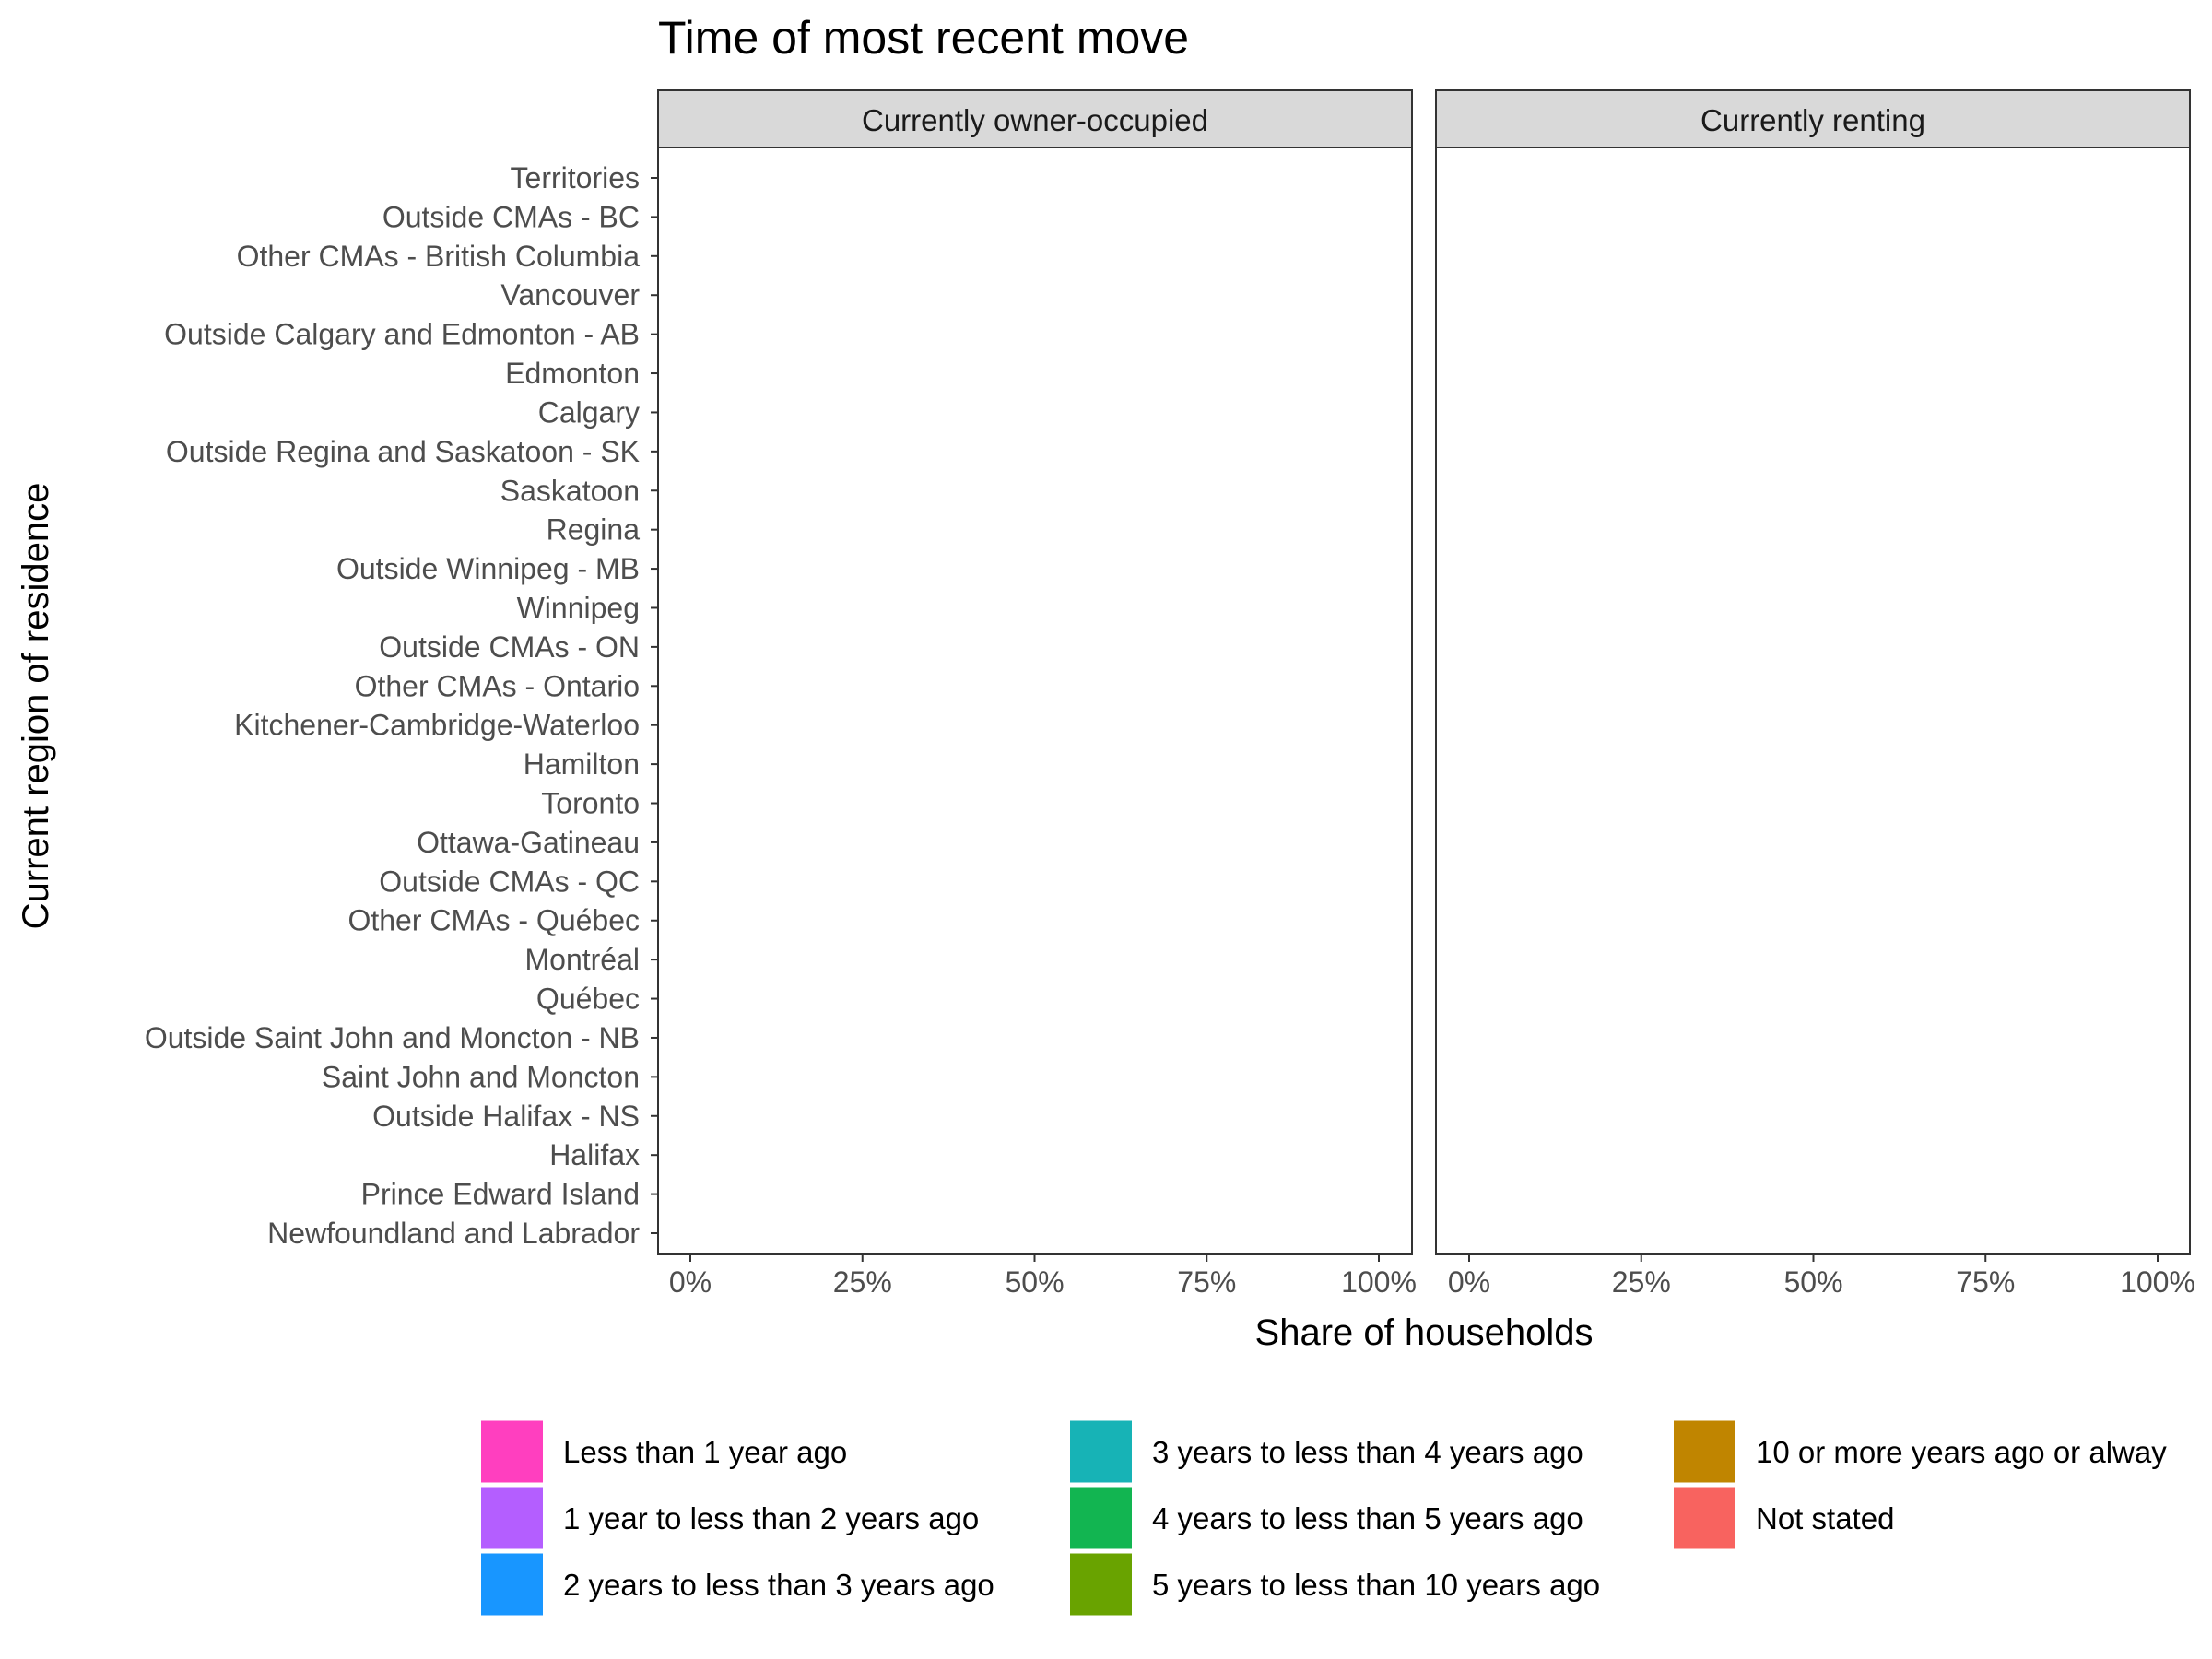  I want to click on facet-strip-label: Currently renting, so click(1812, 120).